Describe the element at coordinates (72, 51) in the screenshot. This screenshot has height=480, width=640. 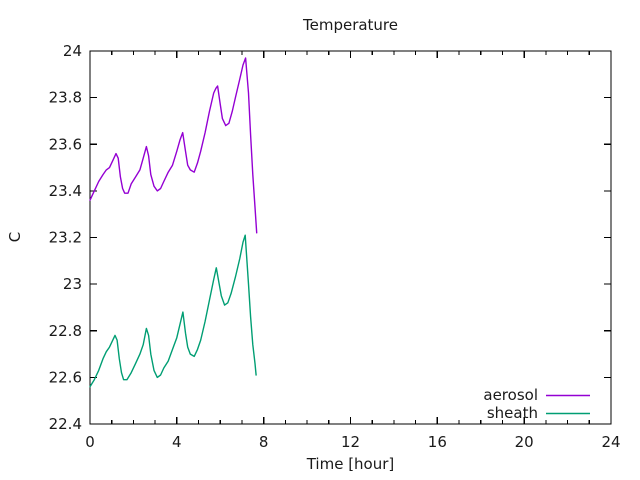
I see `y-tick-label: 24` at that location.